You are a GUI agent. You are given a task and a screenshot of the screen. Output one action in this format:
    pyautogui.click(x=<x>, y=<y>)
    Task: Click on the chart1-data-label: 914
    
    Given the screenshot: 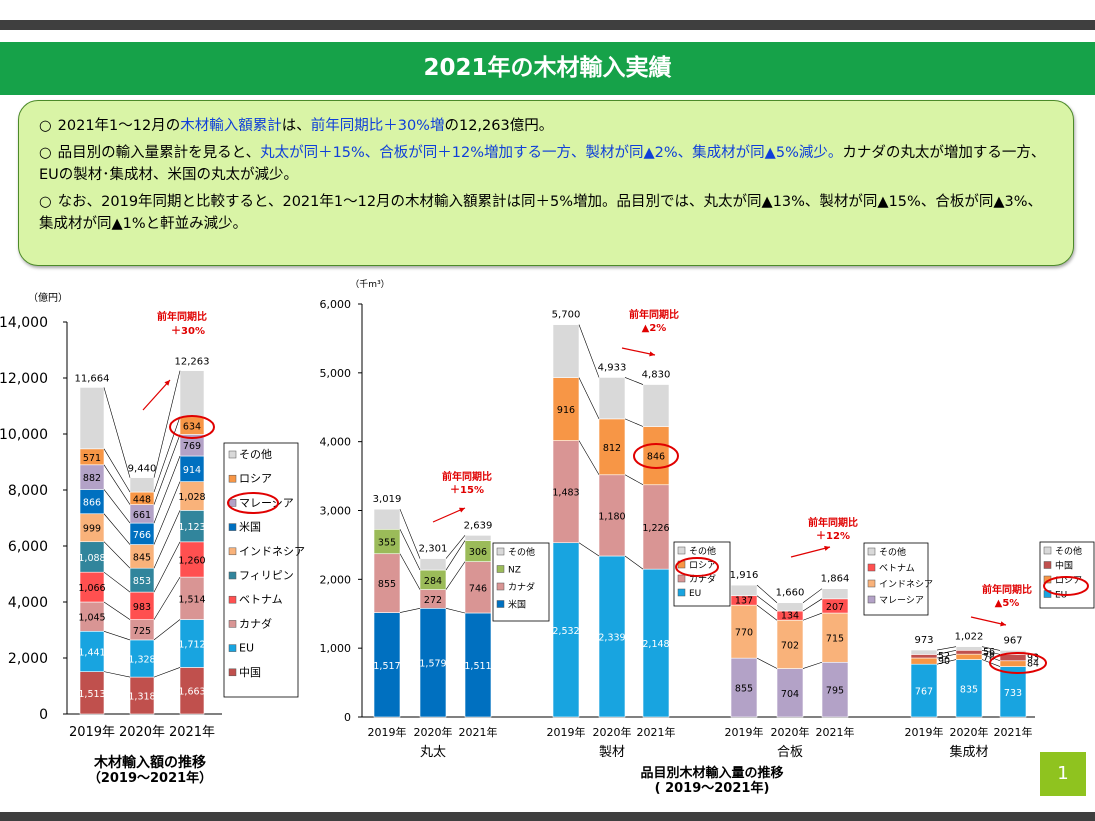 What is the action you would take?
    pyautogui.click(x=192, y=470)
    